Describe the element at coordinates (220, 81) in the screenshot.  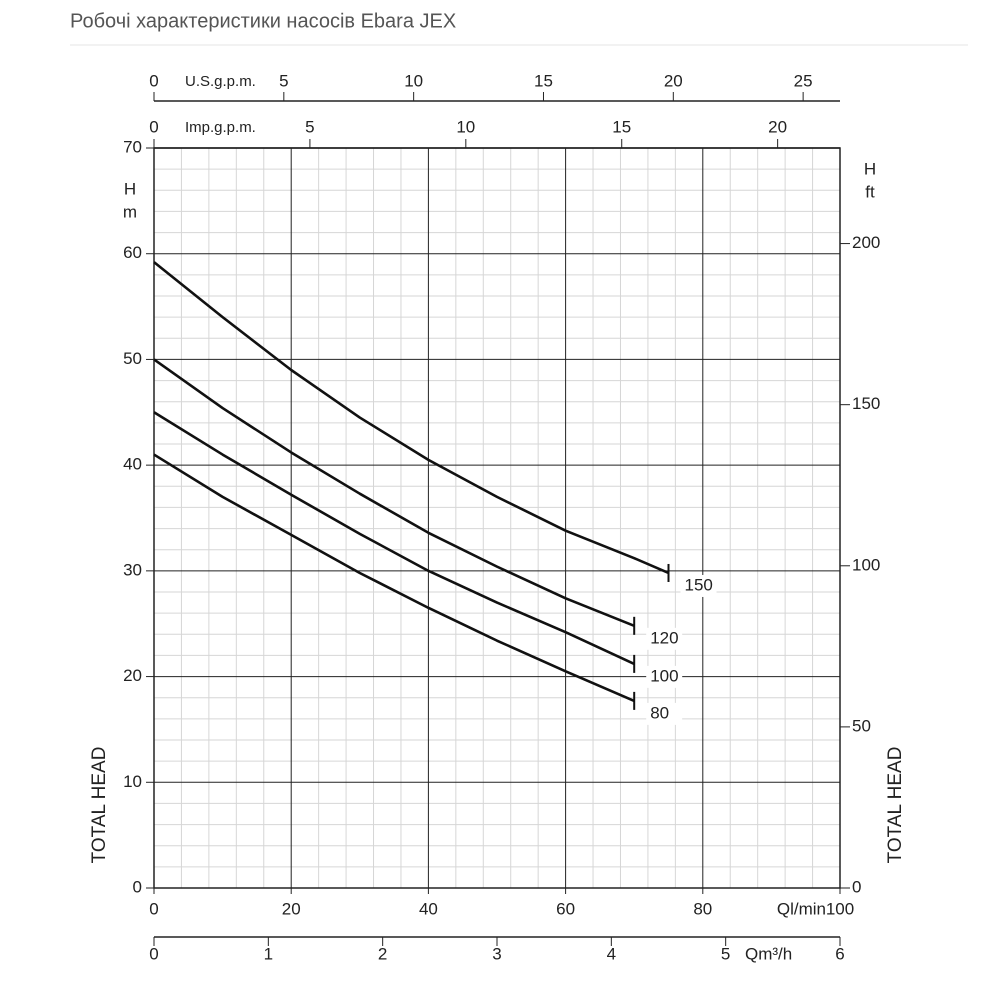
I see `axis-unit-label: U.S.g.p.m.` at that location.